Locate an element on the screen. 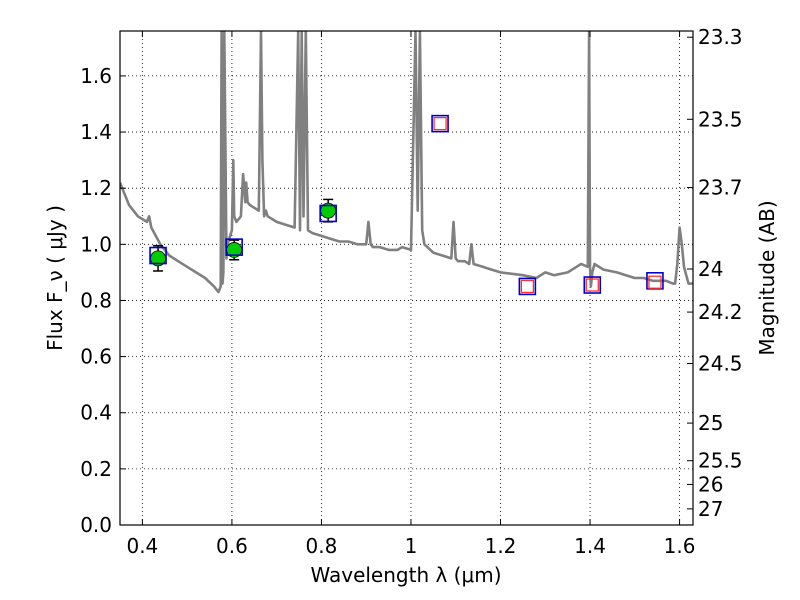  x-tick-label: 1.2 is located at coordinates (501, 546).